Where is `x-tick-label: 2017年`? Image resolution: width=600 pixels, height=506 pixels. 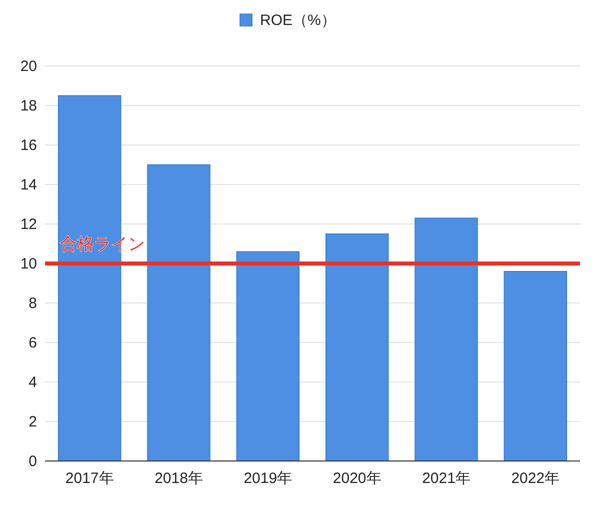
x-tick-label: 2017年 is located at coordinates (89, 478).